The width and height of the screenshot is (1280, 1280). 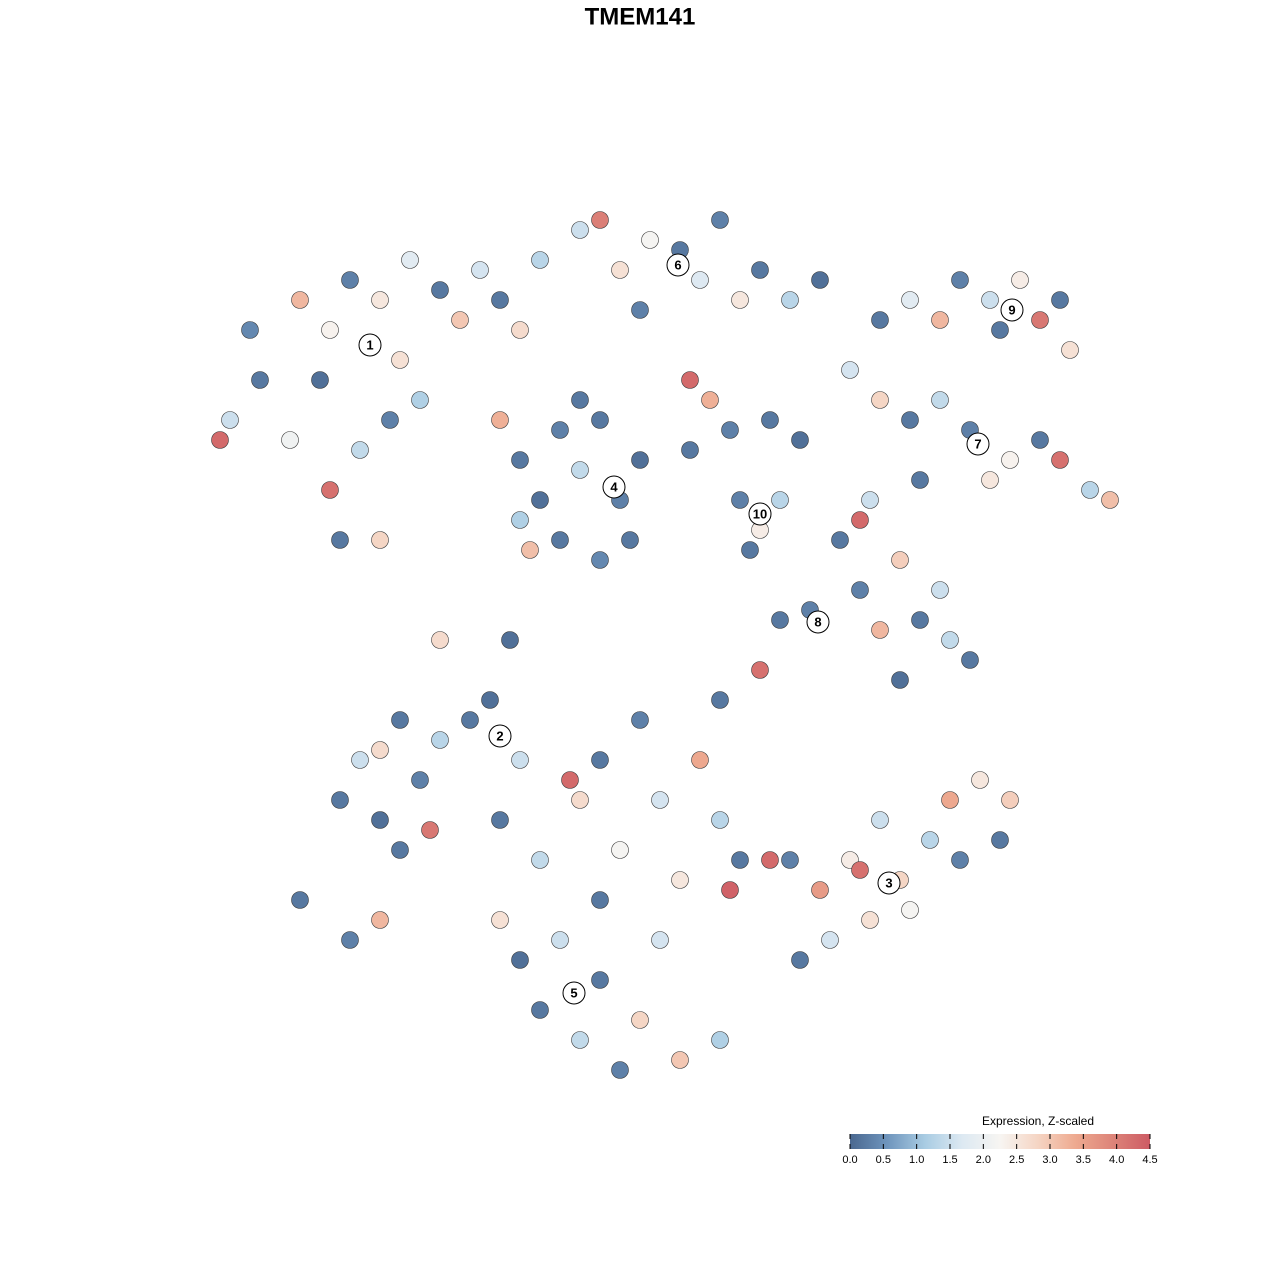 I want to click on cluster-label: 6, so click(x=677, y=264).